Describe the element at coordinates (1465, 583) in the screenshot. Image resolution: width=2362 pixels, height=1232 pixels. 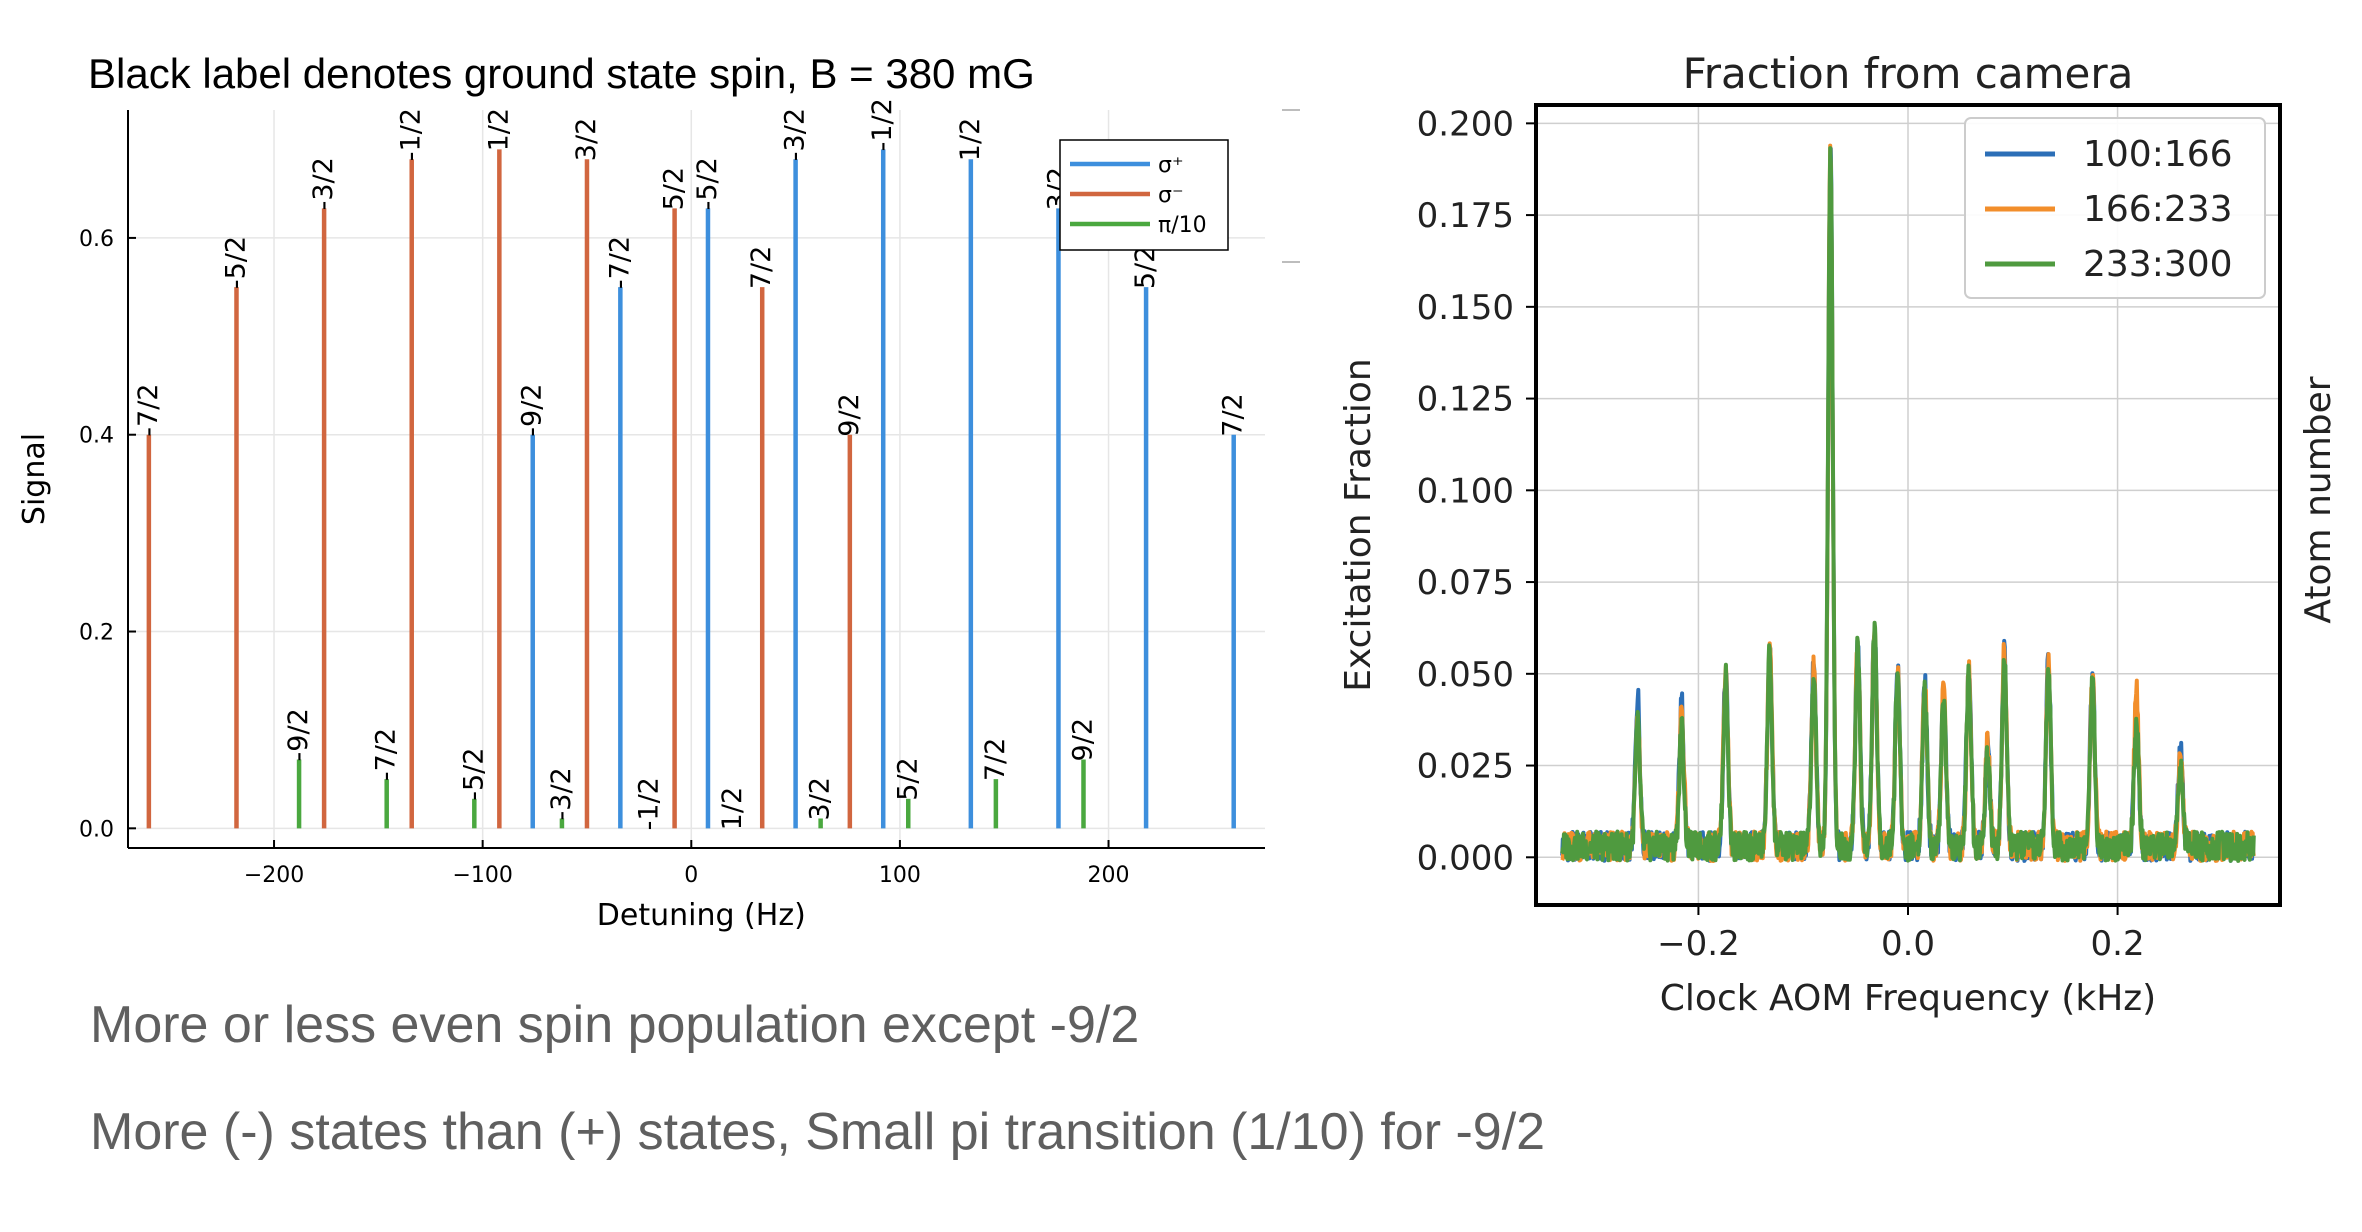
I see `y-tick-label: 0.075` at that location.